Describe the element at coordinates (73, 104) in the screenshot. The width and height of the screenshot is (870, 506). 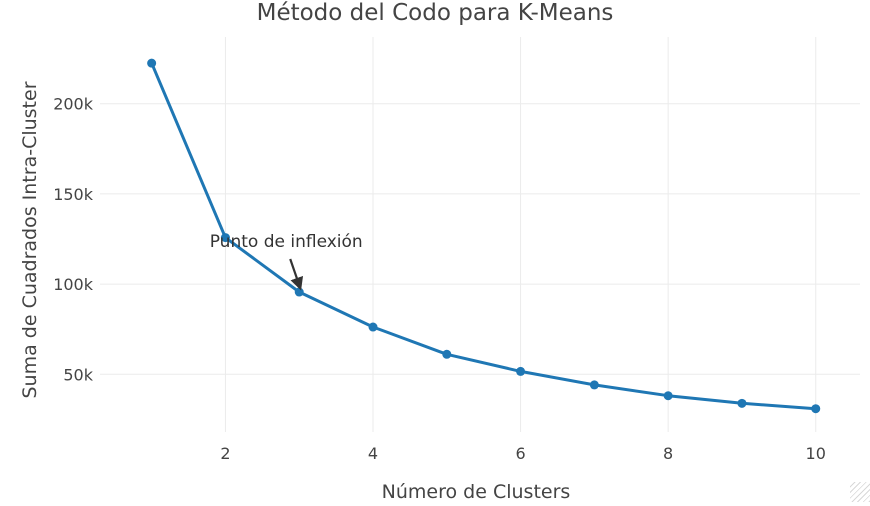
I see `y-tick-label: 200k` at that location.